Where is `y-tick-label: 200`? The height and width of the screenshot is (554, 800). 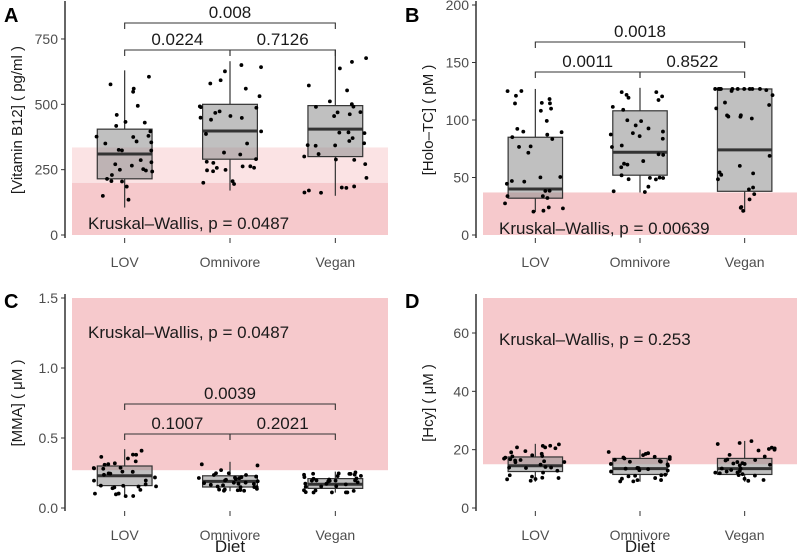
y-tick-label: 200 is located at coordinates (458, 6).